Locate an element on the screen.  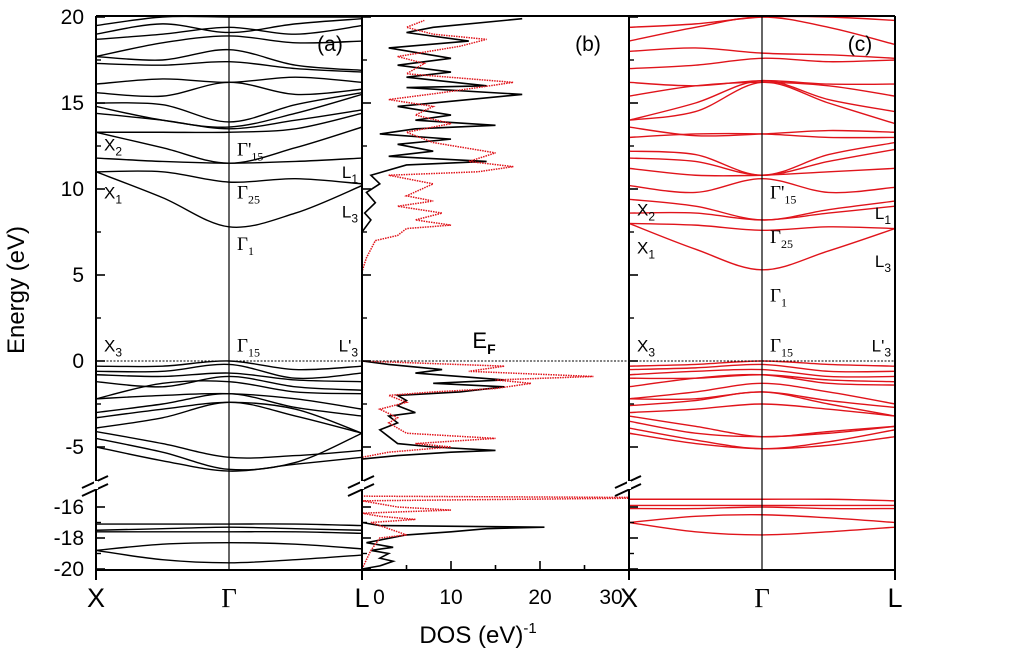
y-tick-label: -20 is located at coordinates (69, 569).